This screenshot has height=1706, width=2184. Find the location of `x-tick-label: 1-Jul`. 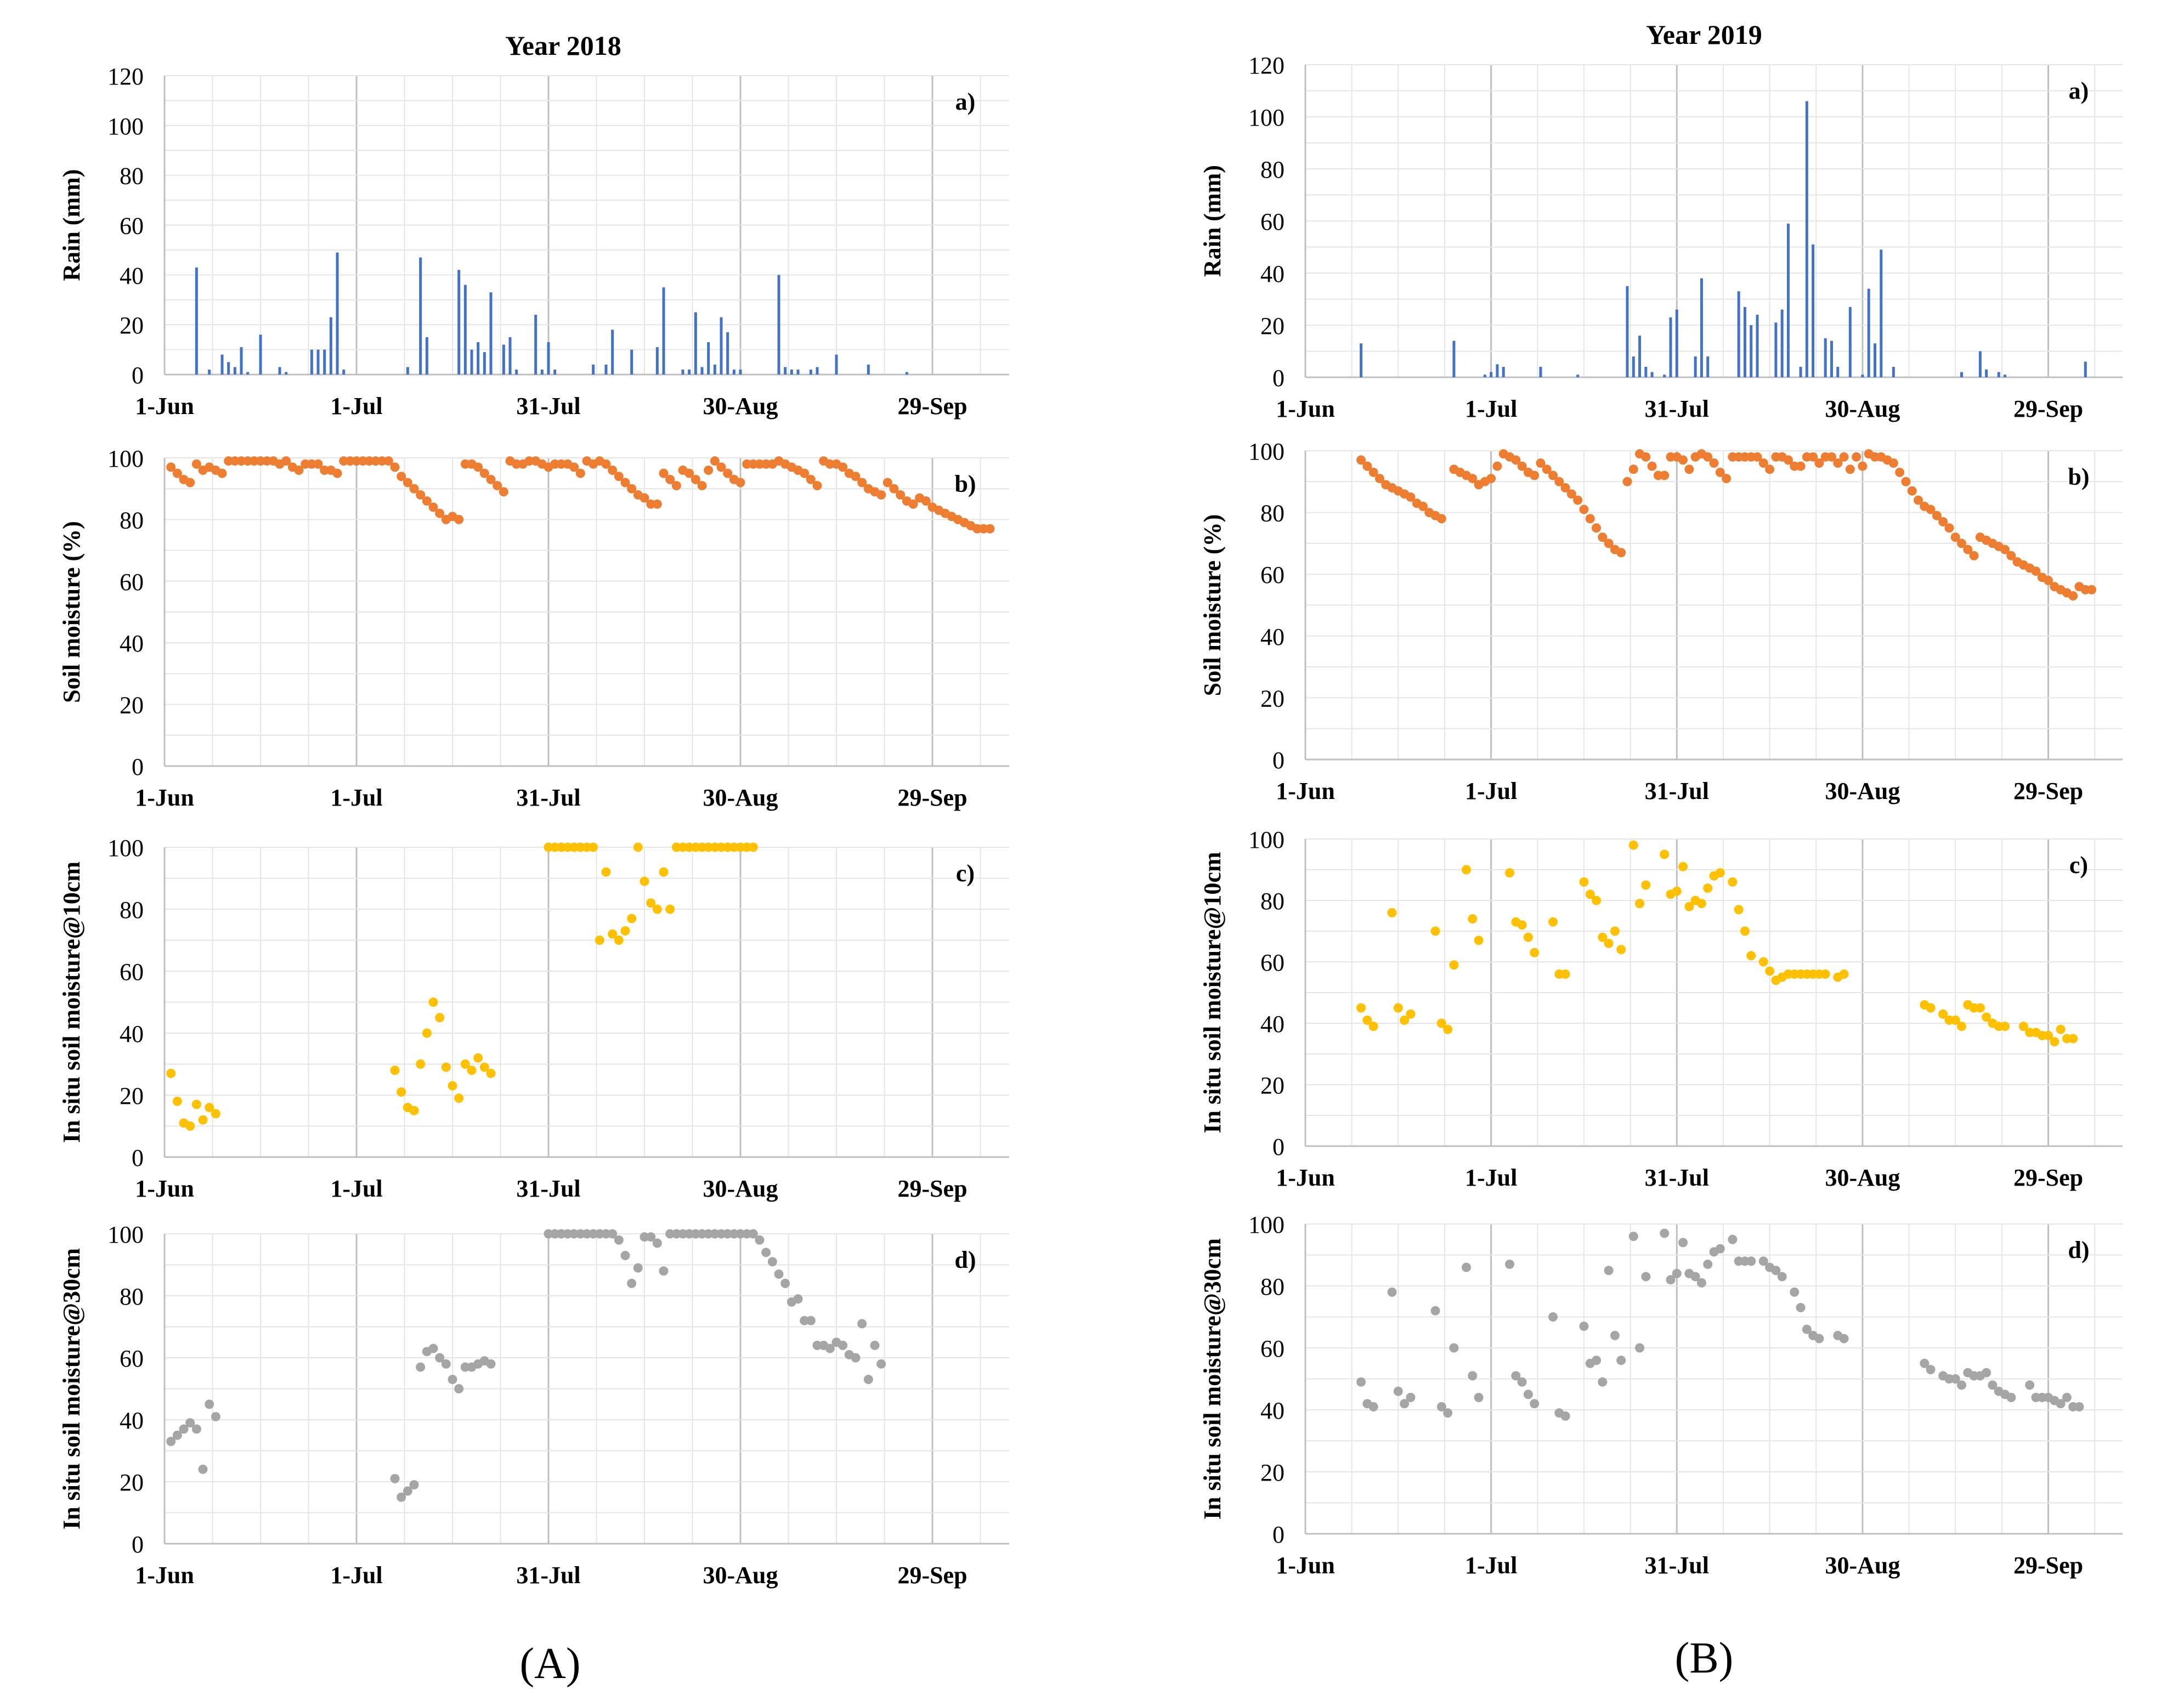

x-tick-label: 1-Jul is located at coordinates (356, 406).